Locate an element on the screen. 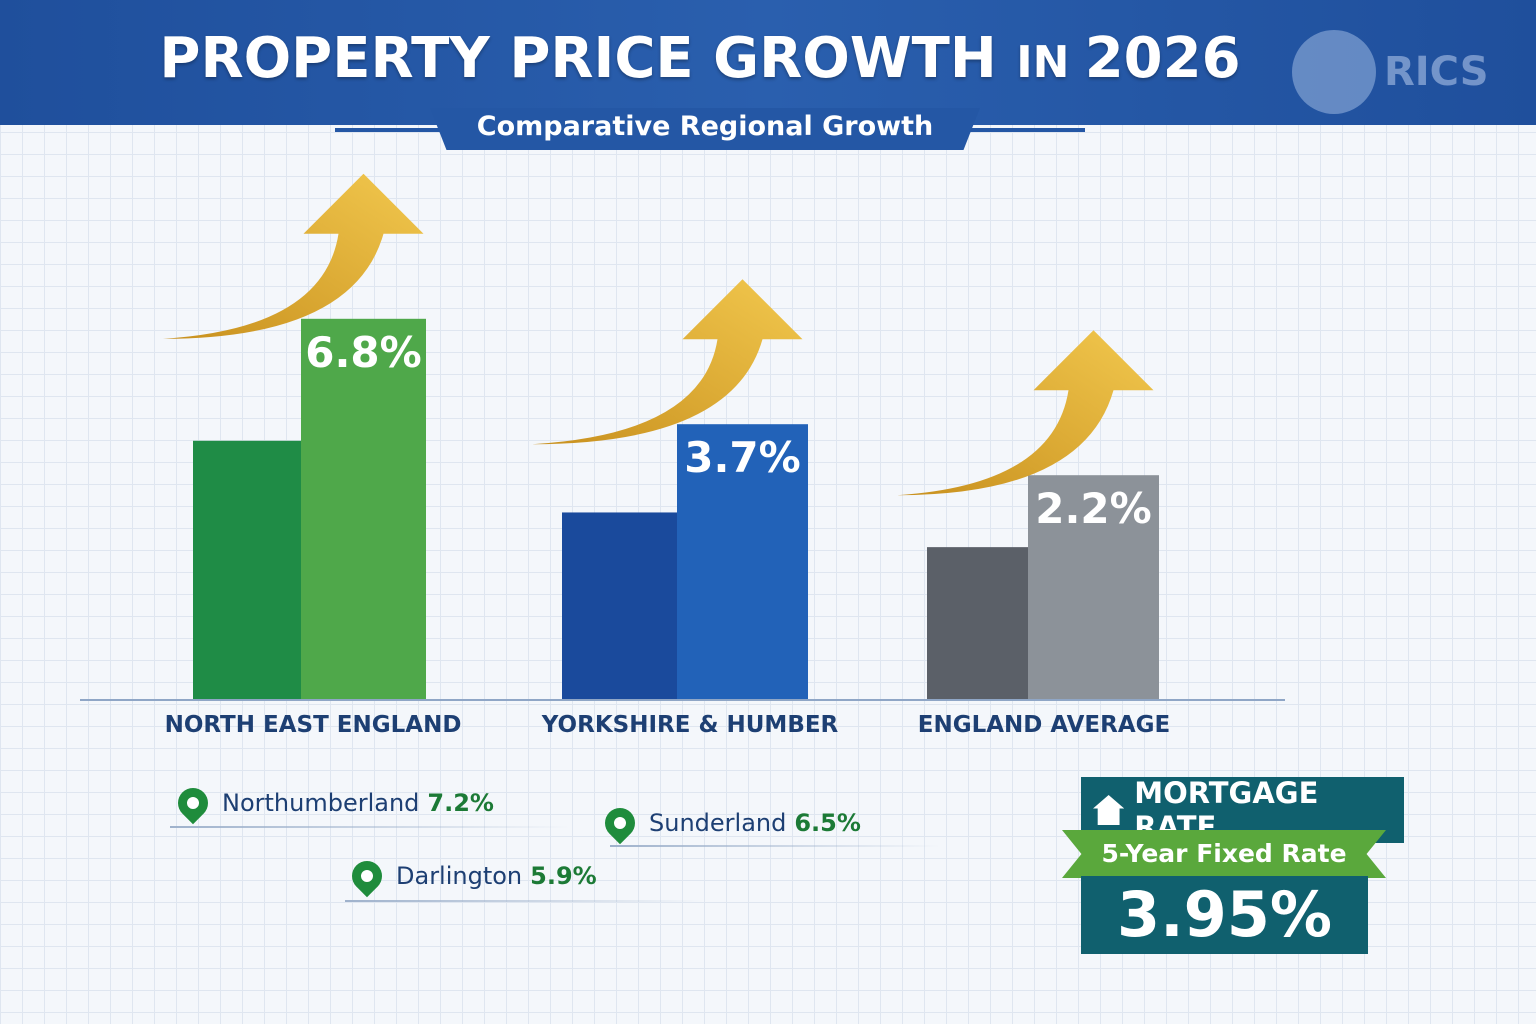 The image size is (1536, 1024). data-label: 6.8% is located at coordinates (363, 352).